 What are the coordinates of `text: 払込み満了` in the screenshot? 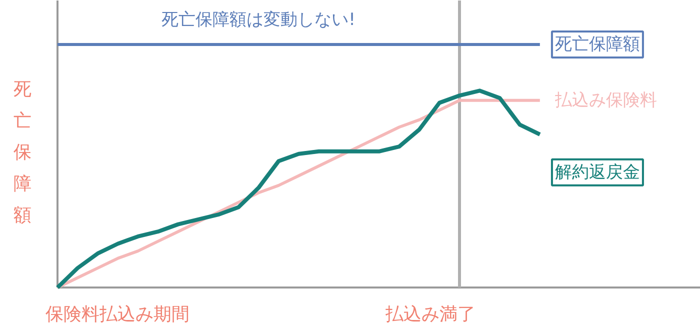 It's located at (430, 314).